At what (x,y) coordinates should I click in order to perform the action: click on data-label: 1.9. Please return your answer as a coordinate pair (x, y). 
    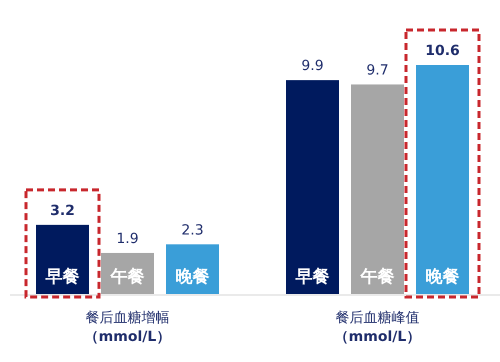
    Looking at the image, I should click on (127, 238).